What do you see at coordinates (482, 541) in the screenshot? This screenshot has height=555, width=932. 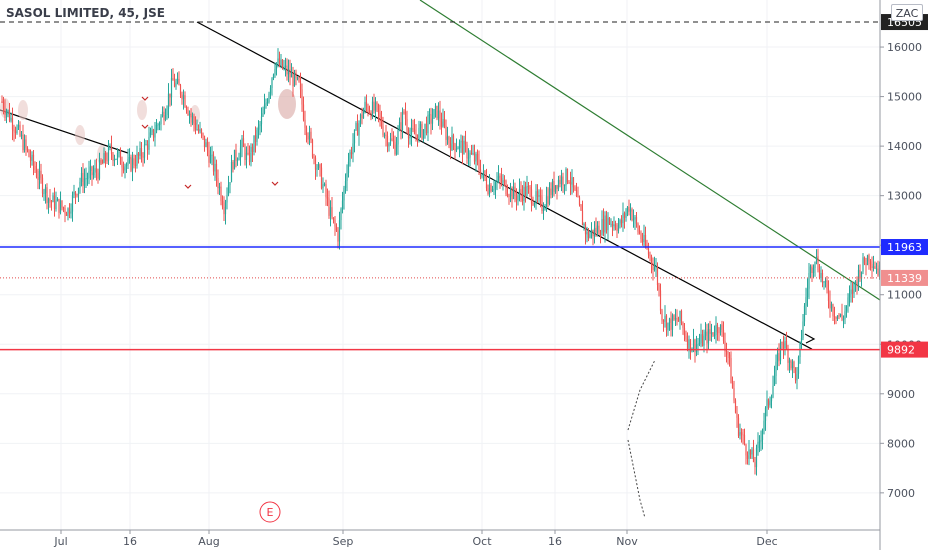 I see `time-tick-label: Oct` at bounding box center [482, 541].